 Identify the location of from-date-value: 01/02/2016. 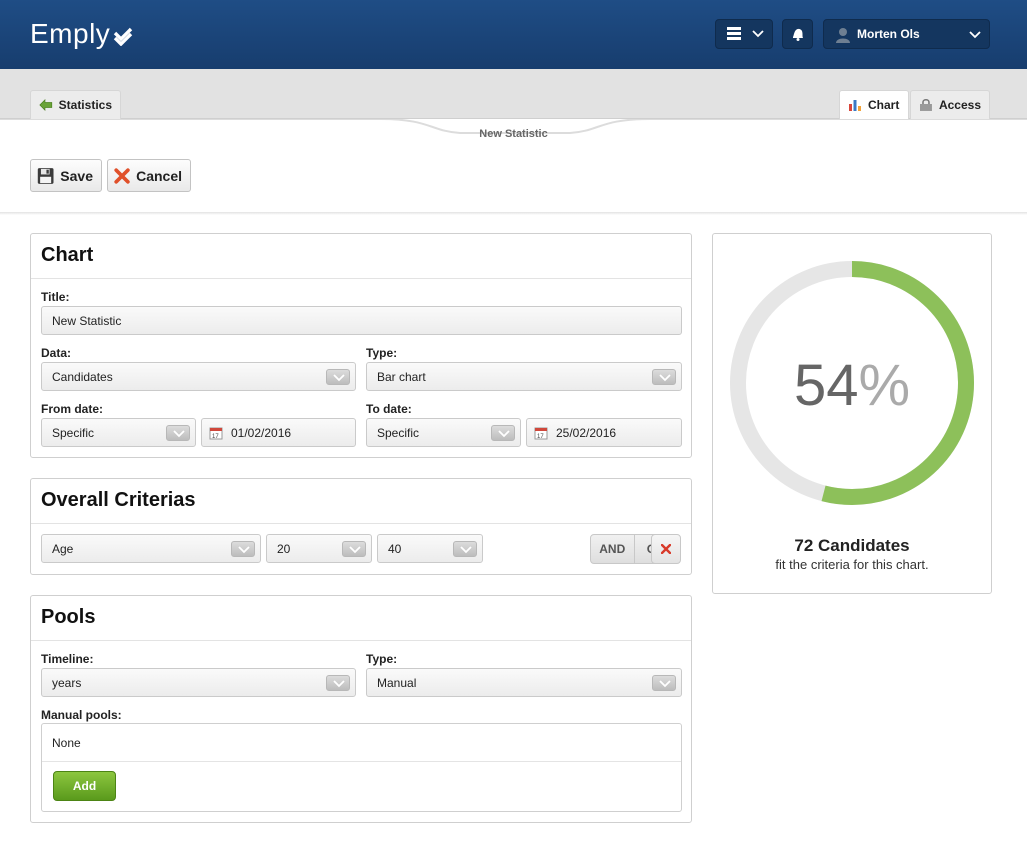
(261, 432).